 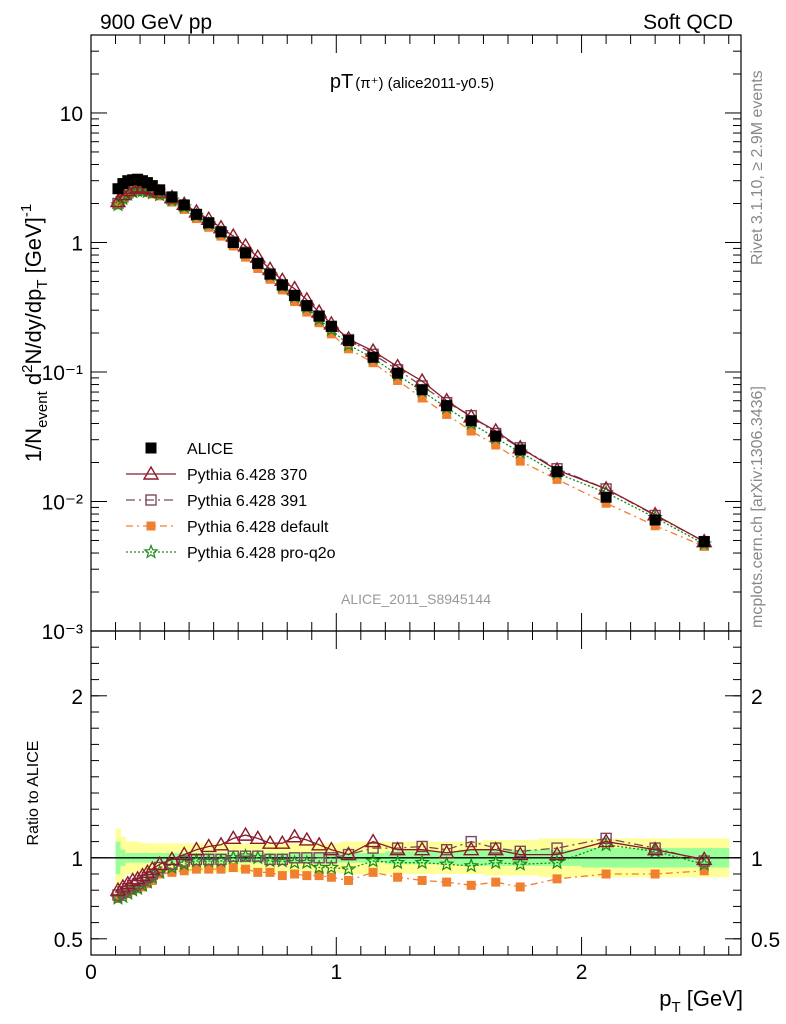 I want to click on legend-entry-pythia-6-428-370: Pythia 6.428 370, so click(x=216, y=474).